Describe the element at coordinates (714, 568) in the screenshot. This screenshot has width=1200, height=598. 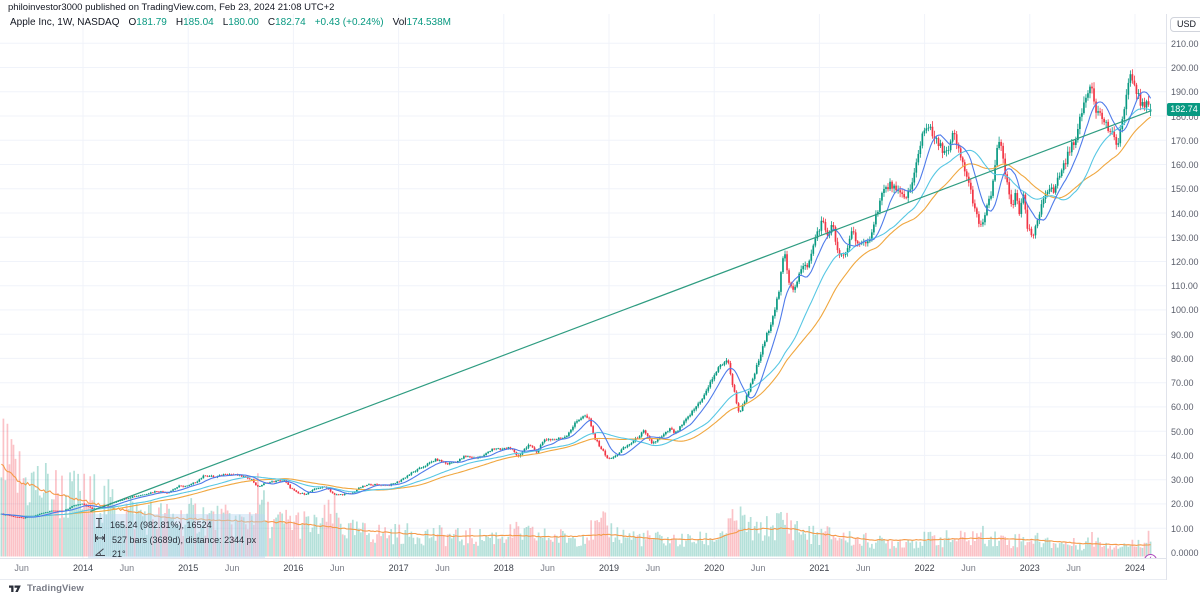
I see `time-axis-label-year: 2020` at that location.